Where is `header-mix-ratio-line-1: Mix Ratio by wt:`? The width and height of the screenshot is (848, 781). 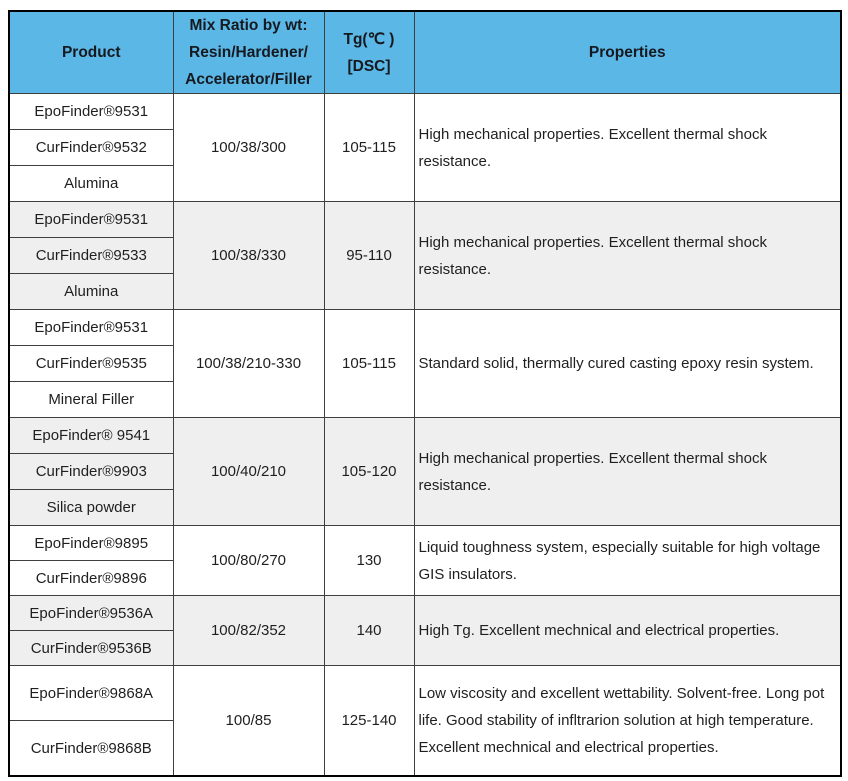 header-mix-ratio-line-1: Mix Ratio by wt: is located at coordinates (248, 25).